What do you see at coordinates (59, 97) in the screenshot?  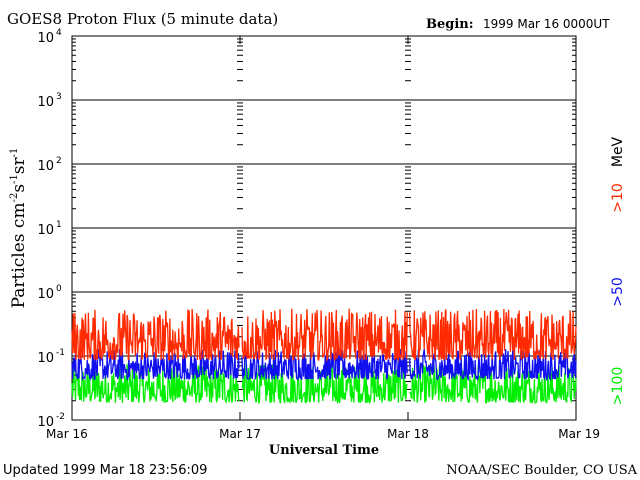 I see `y-tick-exponent: 3` at bounding box center [59, 97].